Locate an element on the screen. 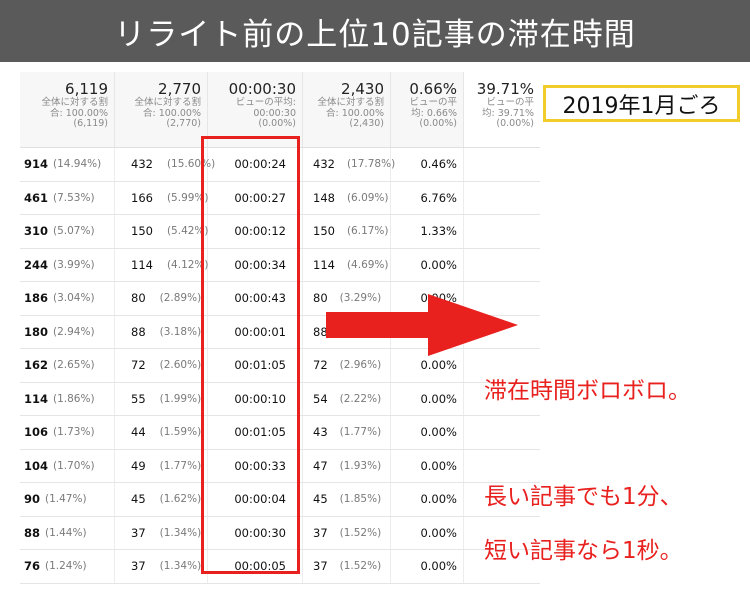 The width and height of the screenshot is (750, 590). summary-label: 全体に対する割 is located at coordinates (350, 102).